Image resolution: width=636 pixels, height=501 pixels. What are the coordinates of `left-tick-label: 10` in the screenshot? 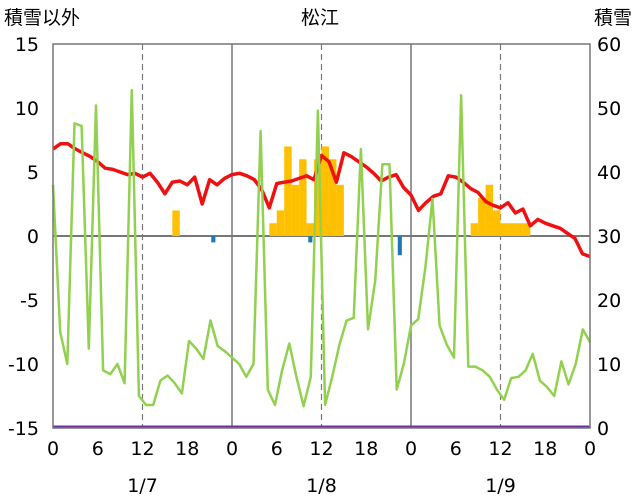 It's located at (27, 109).